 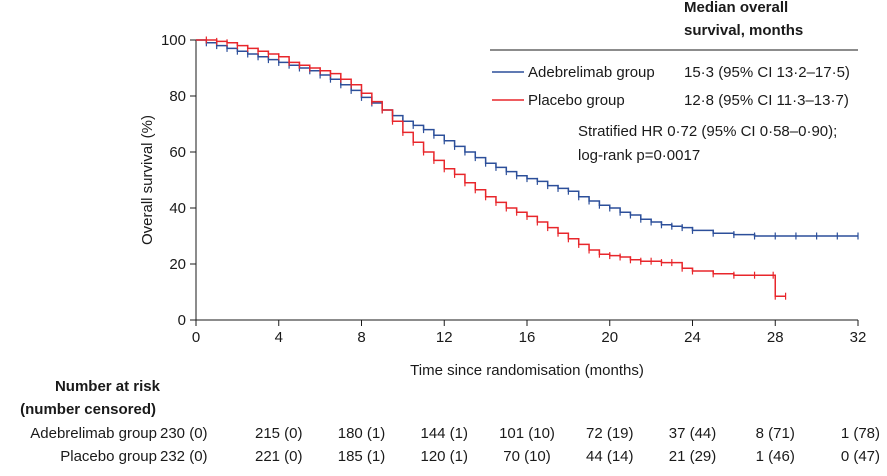 What do you see at coordinates (108, 456) in the screenshot?
I see `risk-row-label-placebo: Placebo group` at bounding box center [108, 456].